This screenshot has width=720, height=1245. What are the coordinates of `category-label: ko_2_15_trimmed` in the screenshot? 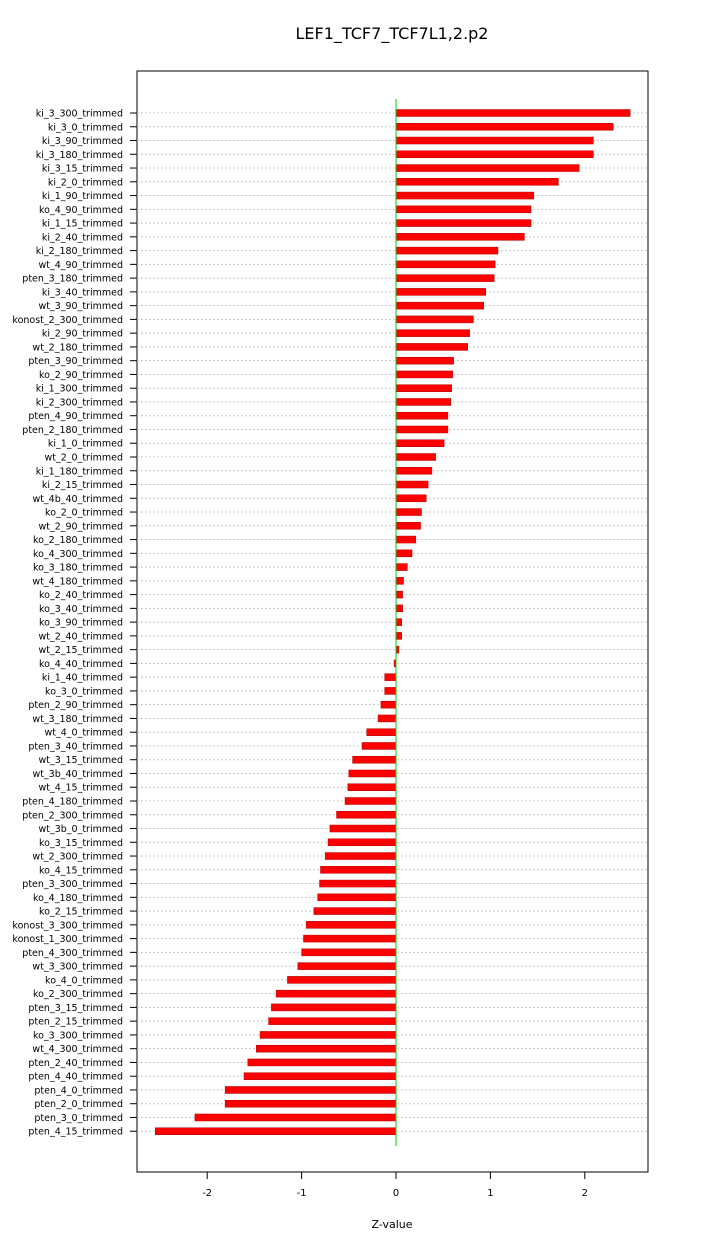 It's located at (81, 912).